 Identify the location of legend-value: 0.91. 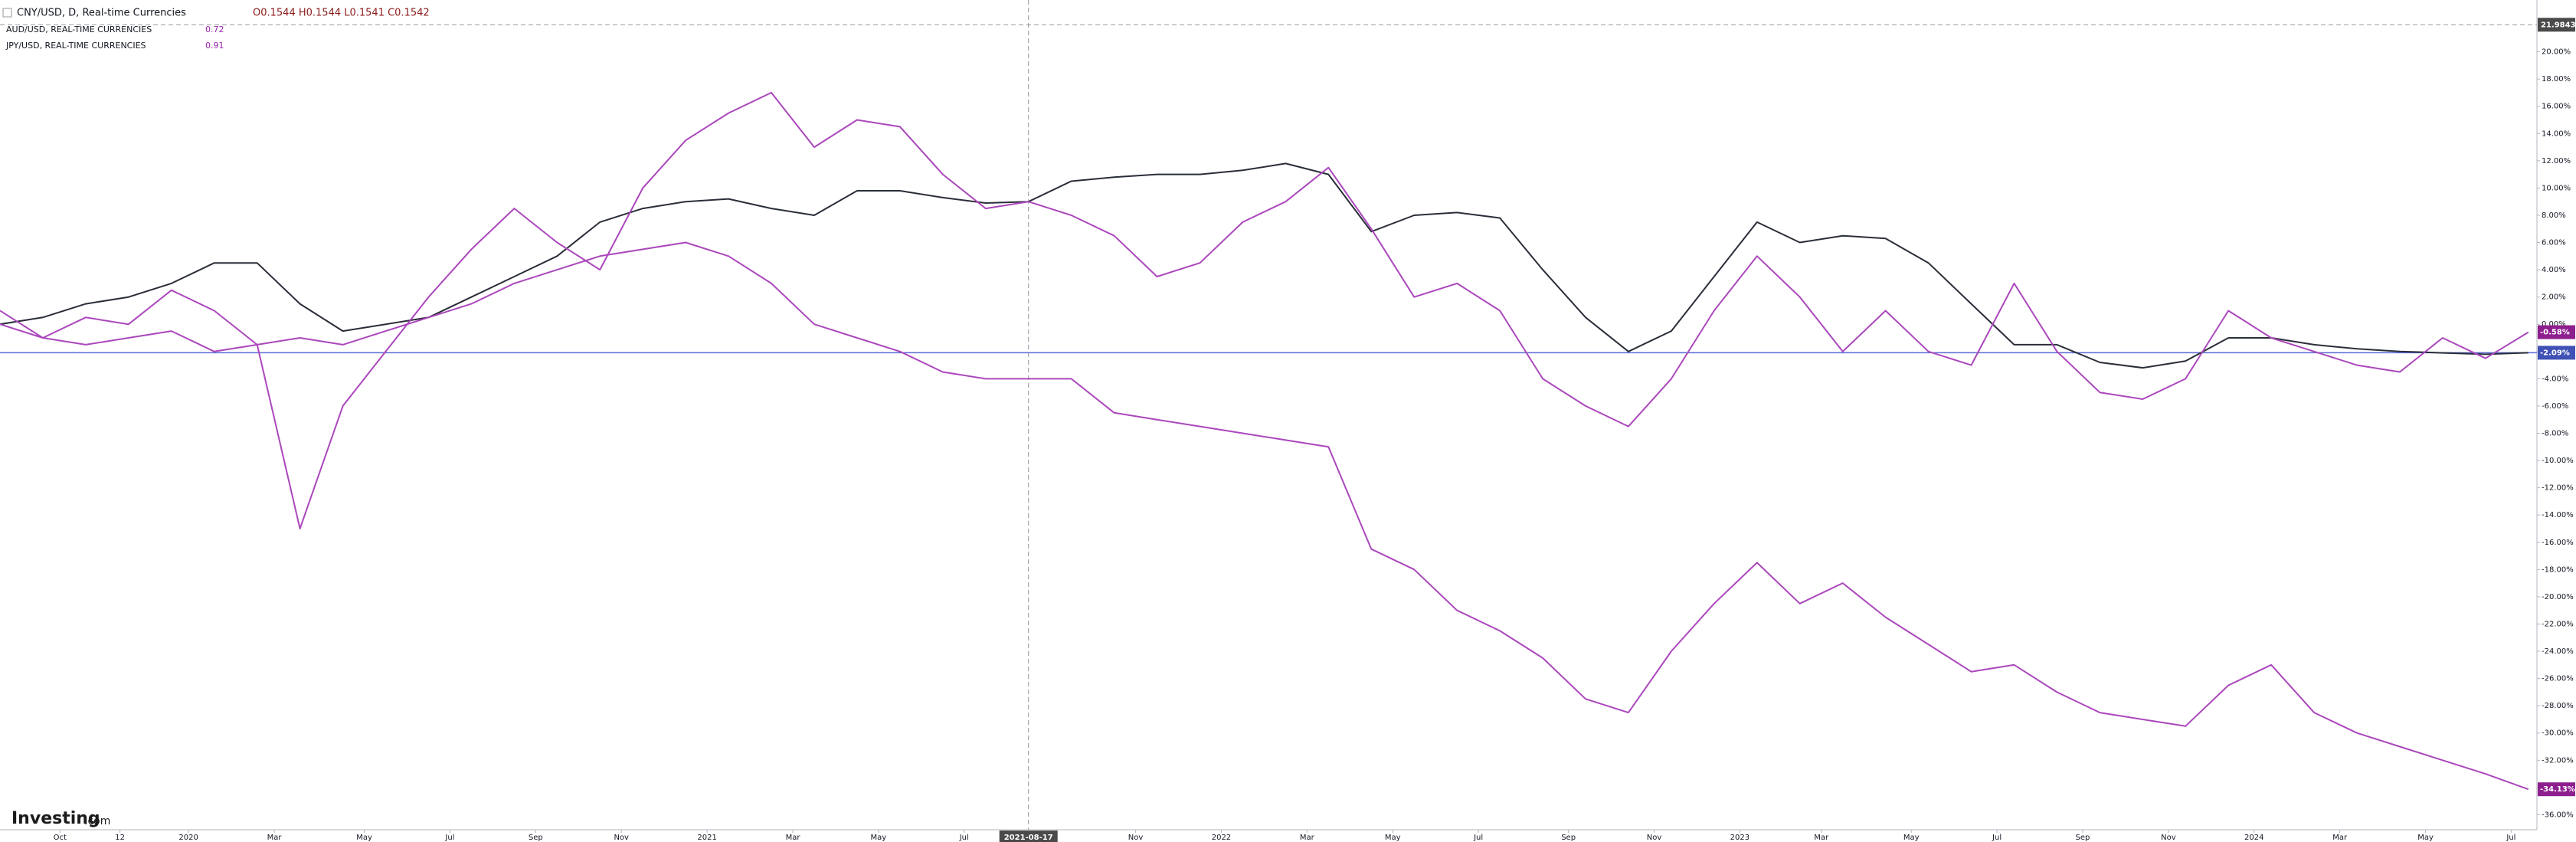
(214, 46).